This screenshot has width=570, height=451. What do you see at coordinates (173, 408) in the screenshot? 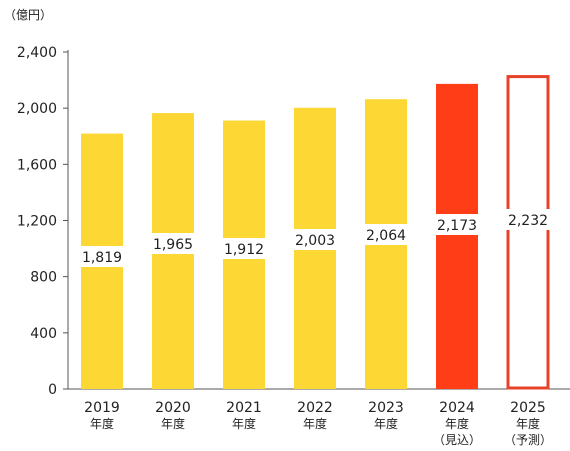
I see `x-tick-label-year: 2020` at bounding box center [173, 408].